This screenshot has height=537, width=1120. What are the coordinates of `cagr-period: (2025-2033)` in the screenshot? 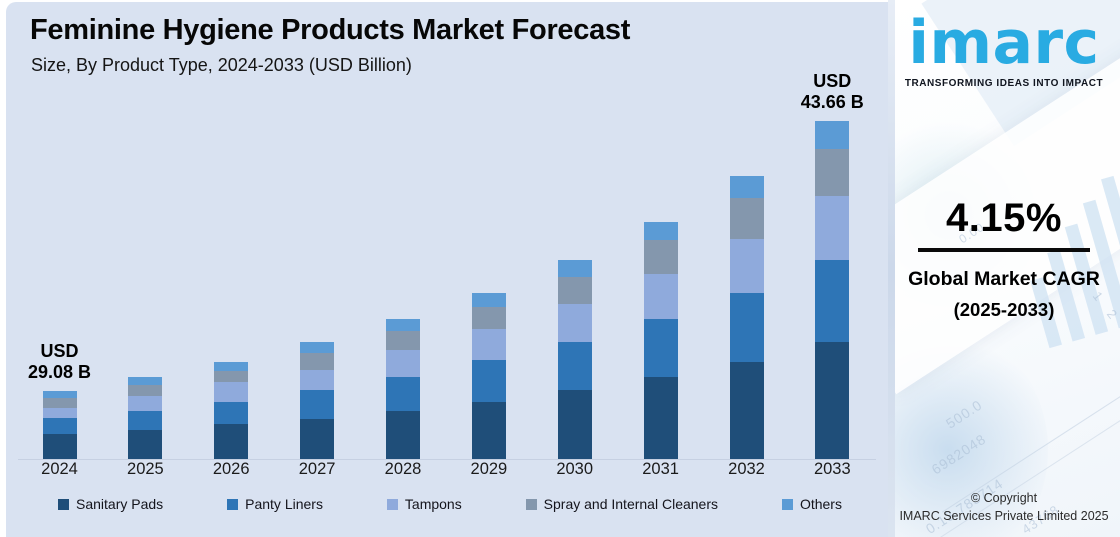 It's located at (1004, 309).